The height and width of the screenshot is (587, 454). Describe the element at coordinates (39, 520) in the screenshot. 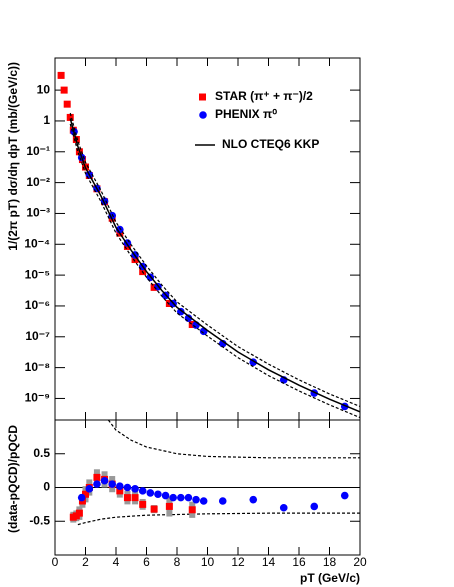

I see `y-tick-label: -0.5` at that location.